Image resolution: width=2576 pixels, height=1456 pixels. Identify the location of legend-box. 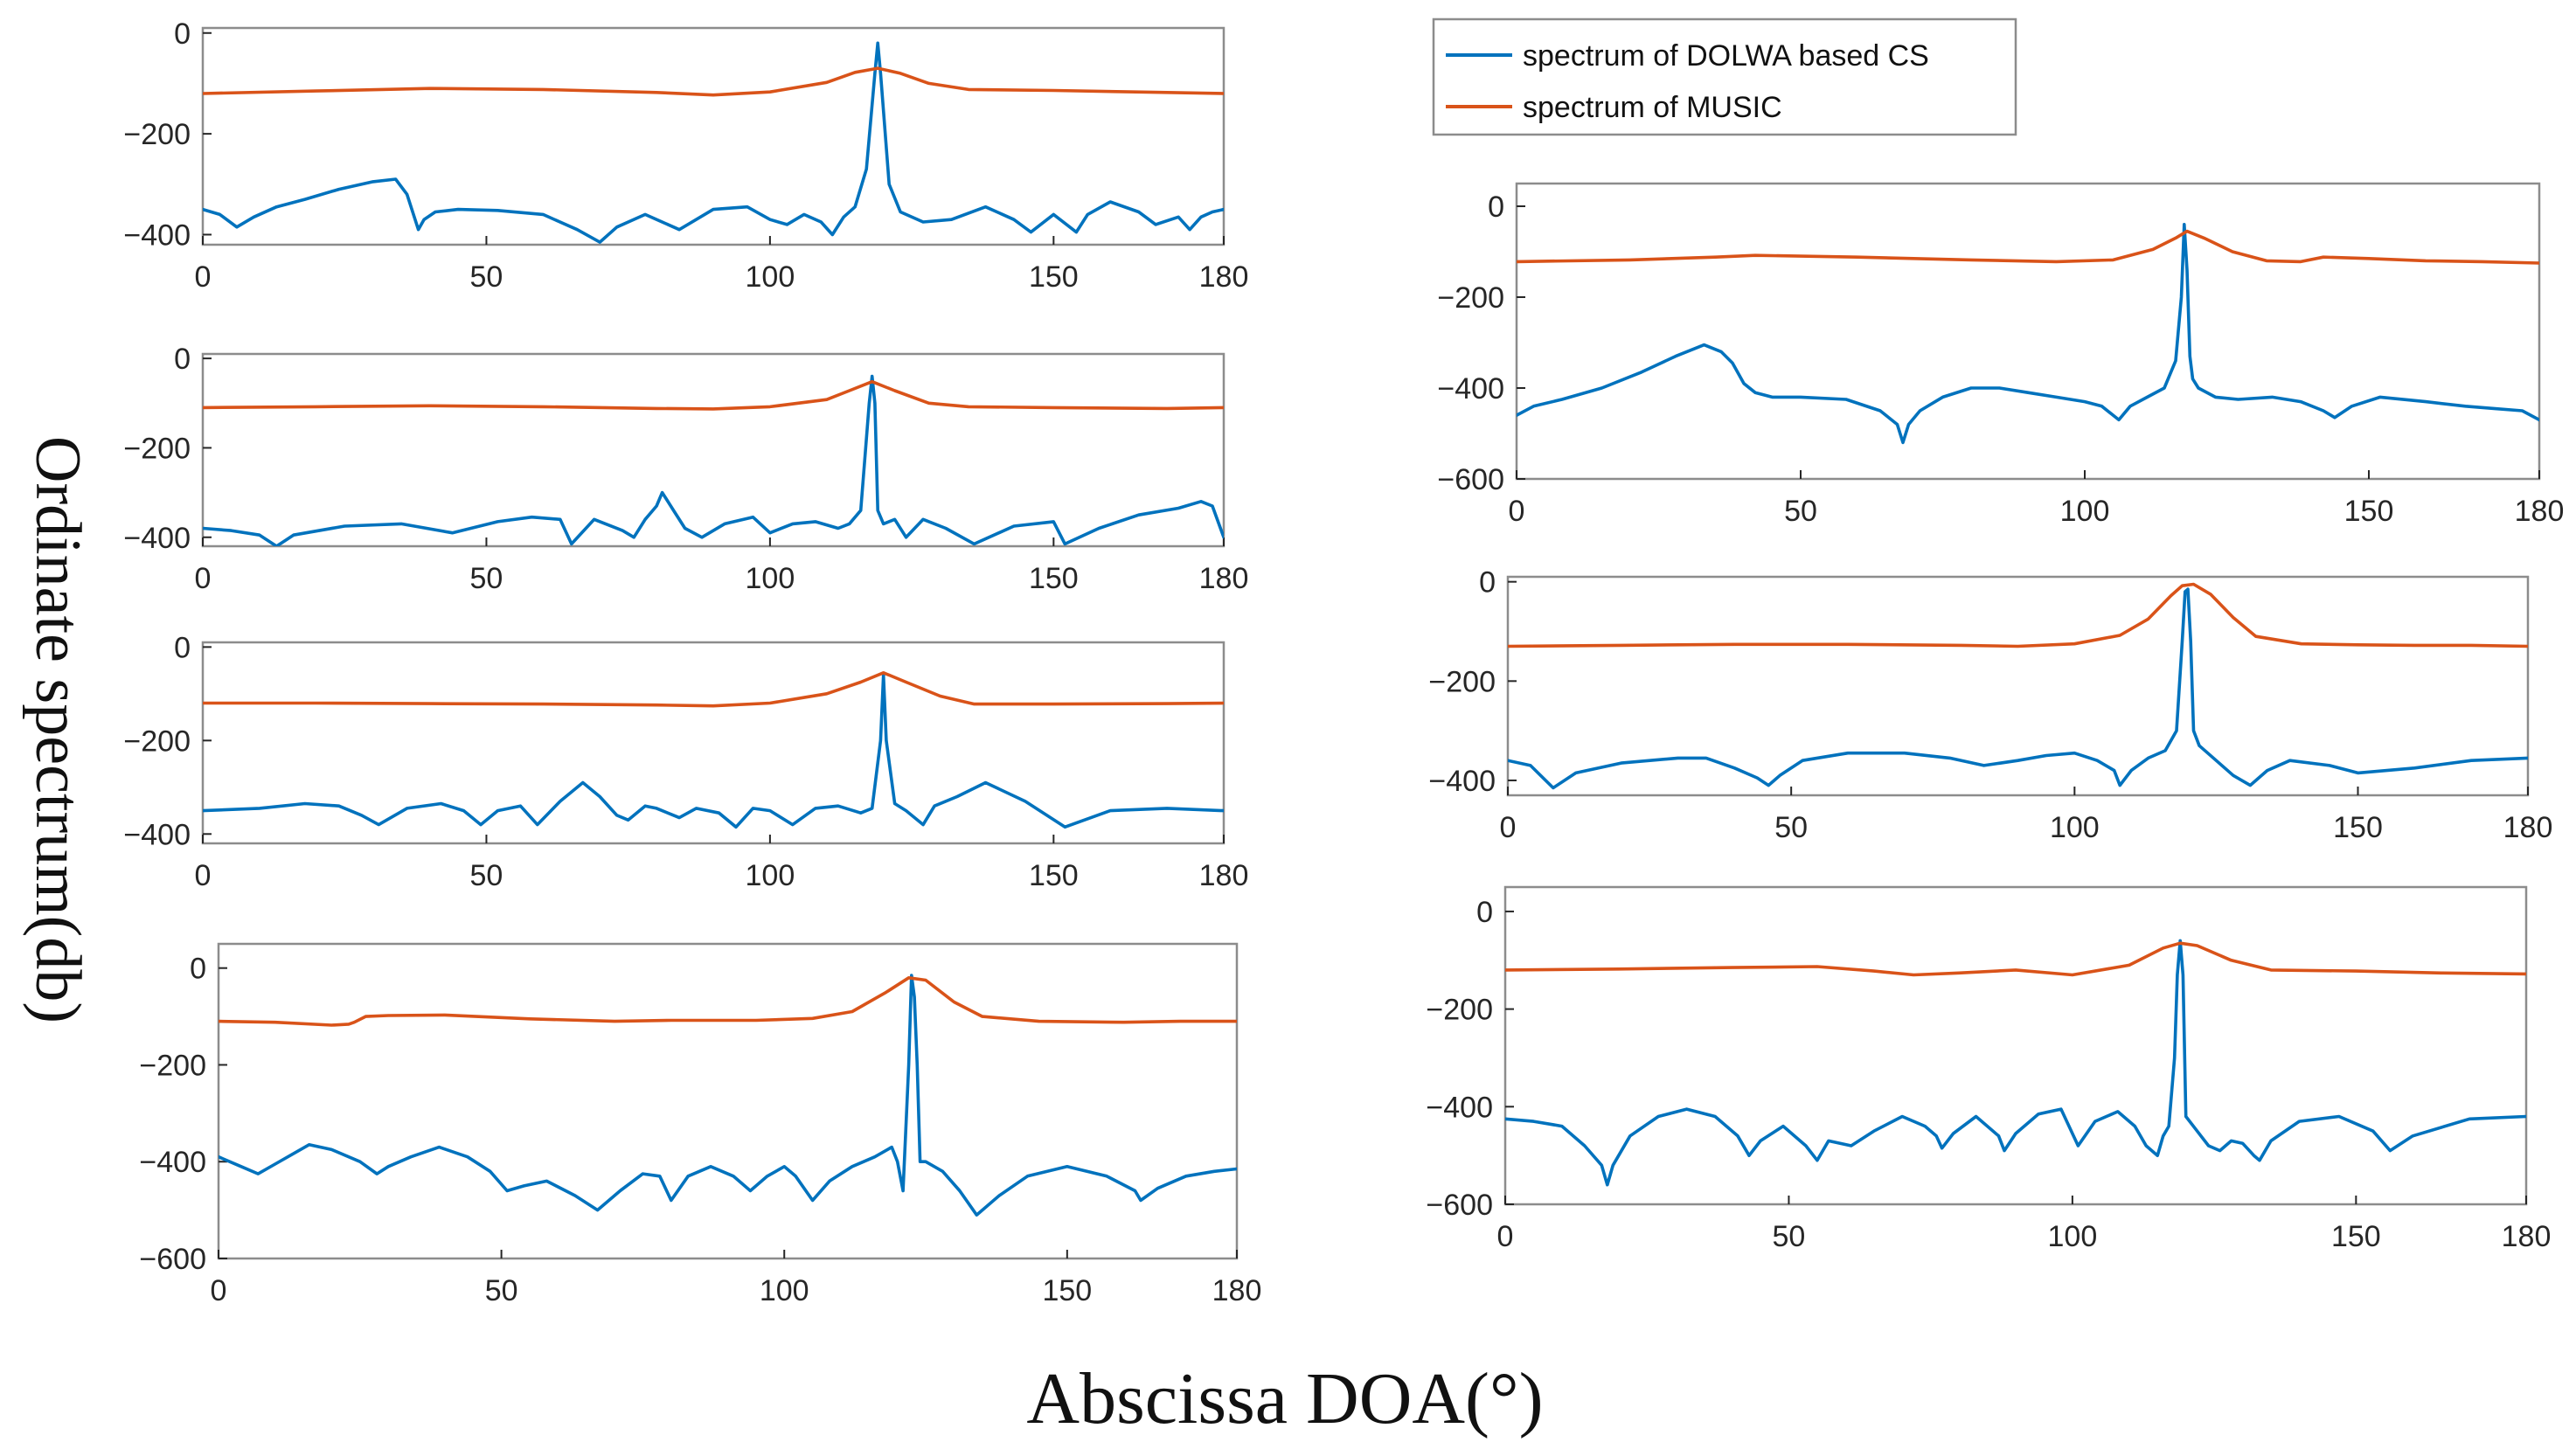
(1724, 76).